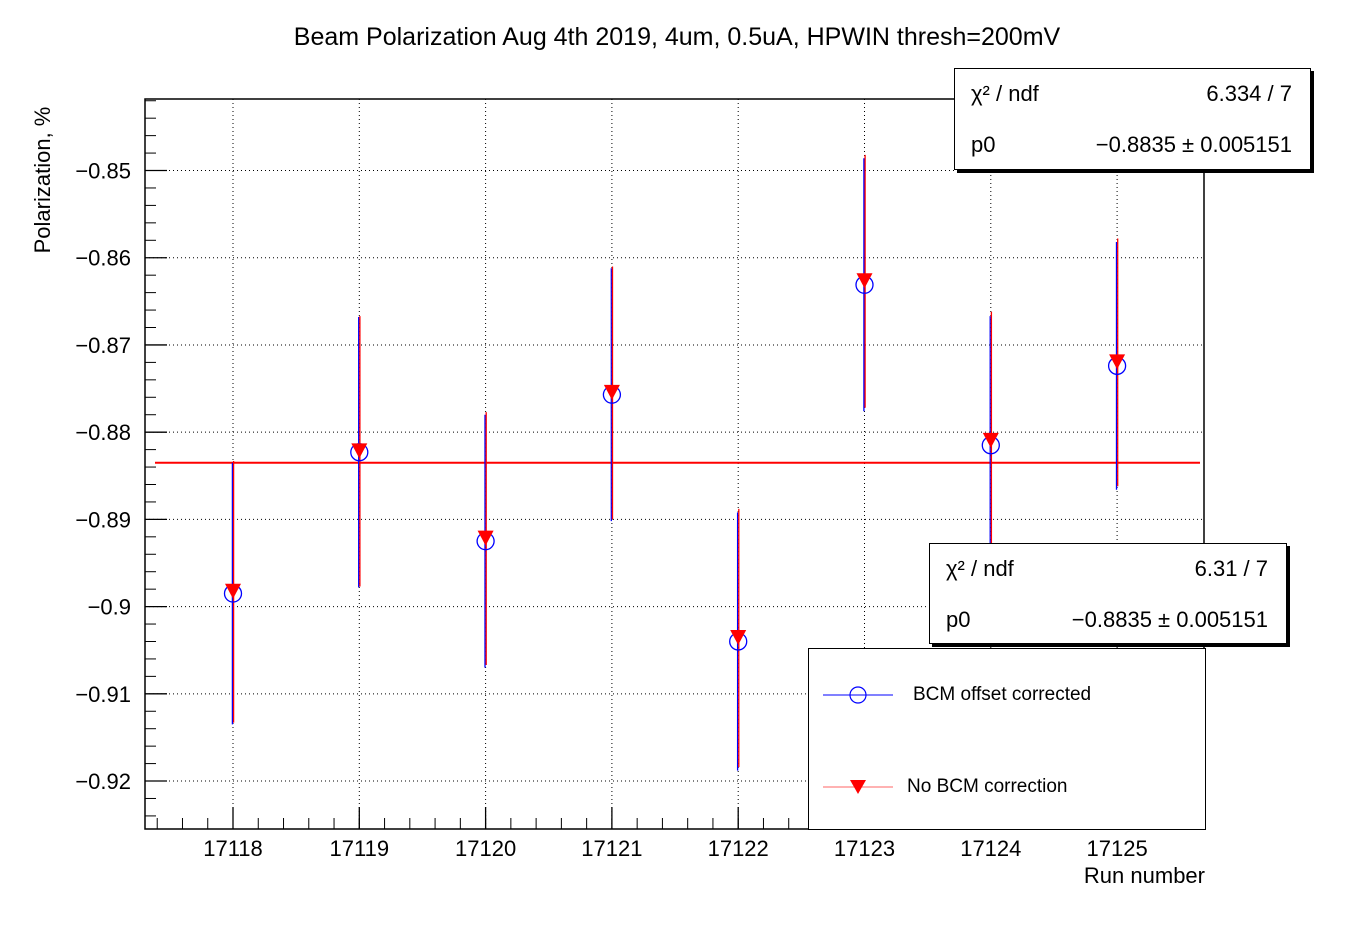 Image resolution: width=1353 pixels, height=933 pixels. Describe the element at coordinates (1231, 568) in the screenshot. I see `chi2-value: 6.31 / 7` at that location.